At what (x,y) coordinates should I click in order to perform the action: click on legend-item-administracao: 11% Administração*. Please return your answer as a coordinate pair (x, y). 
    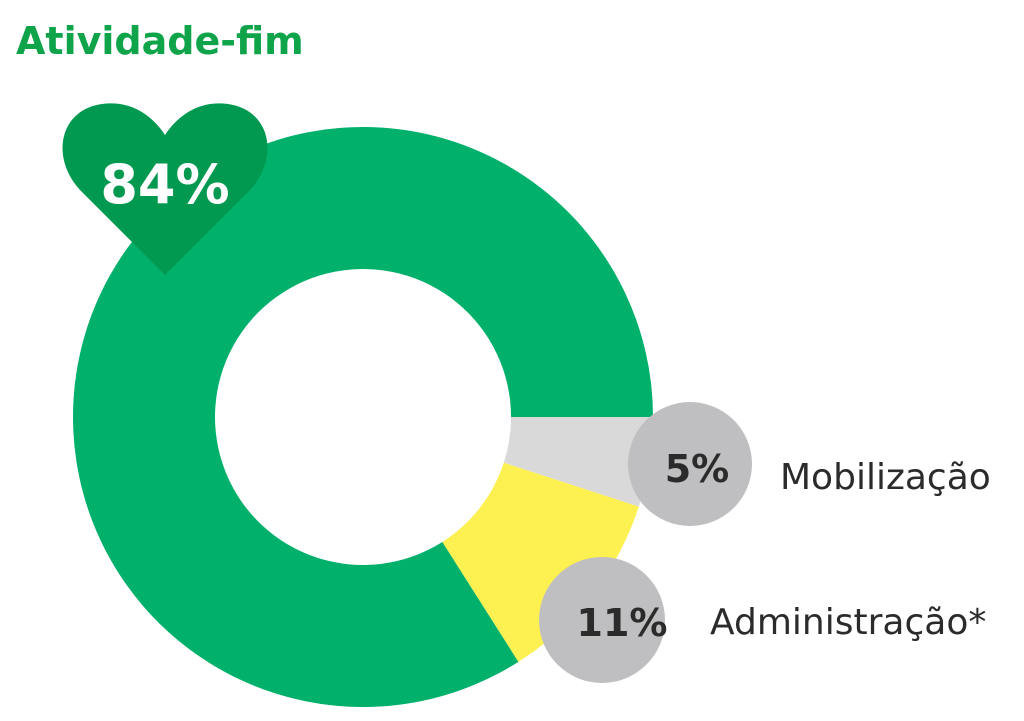
    Looking at the image, I should click on (762, 620).